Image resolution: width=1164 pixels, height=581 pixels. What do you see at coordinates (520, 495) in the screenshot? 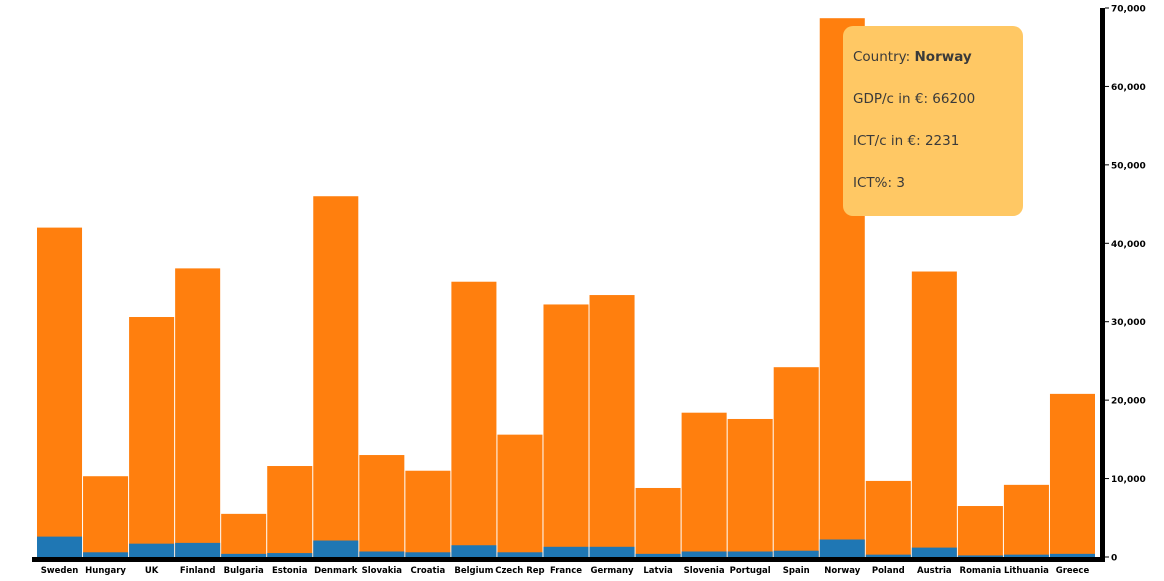
I see `bar-gdp-czech-rep` at bounding box center [520, 495].